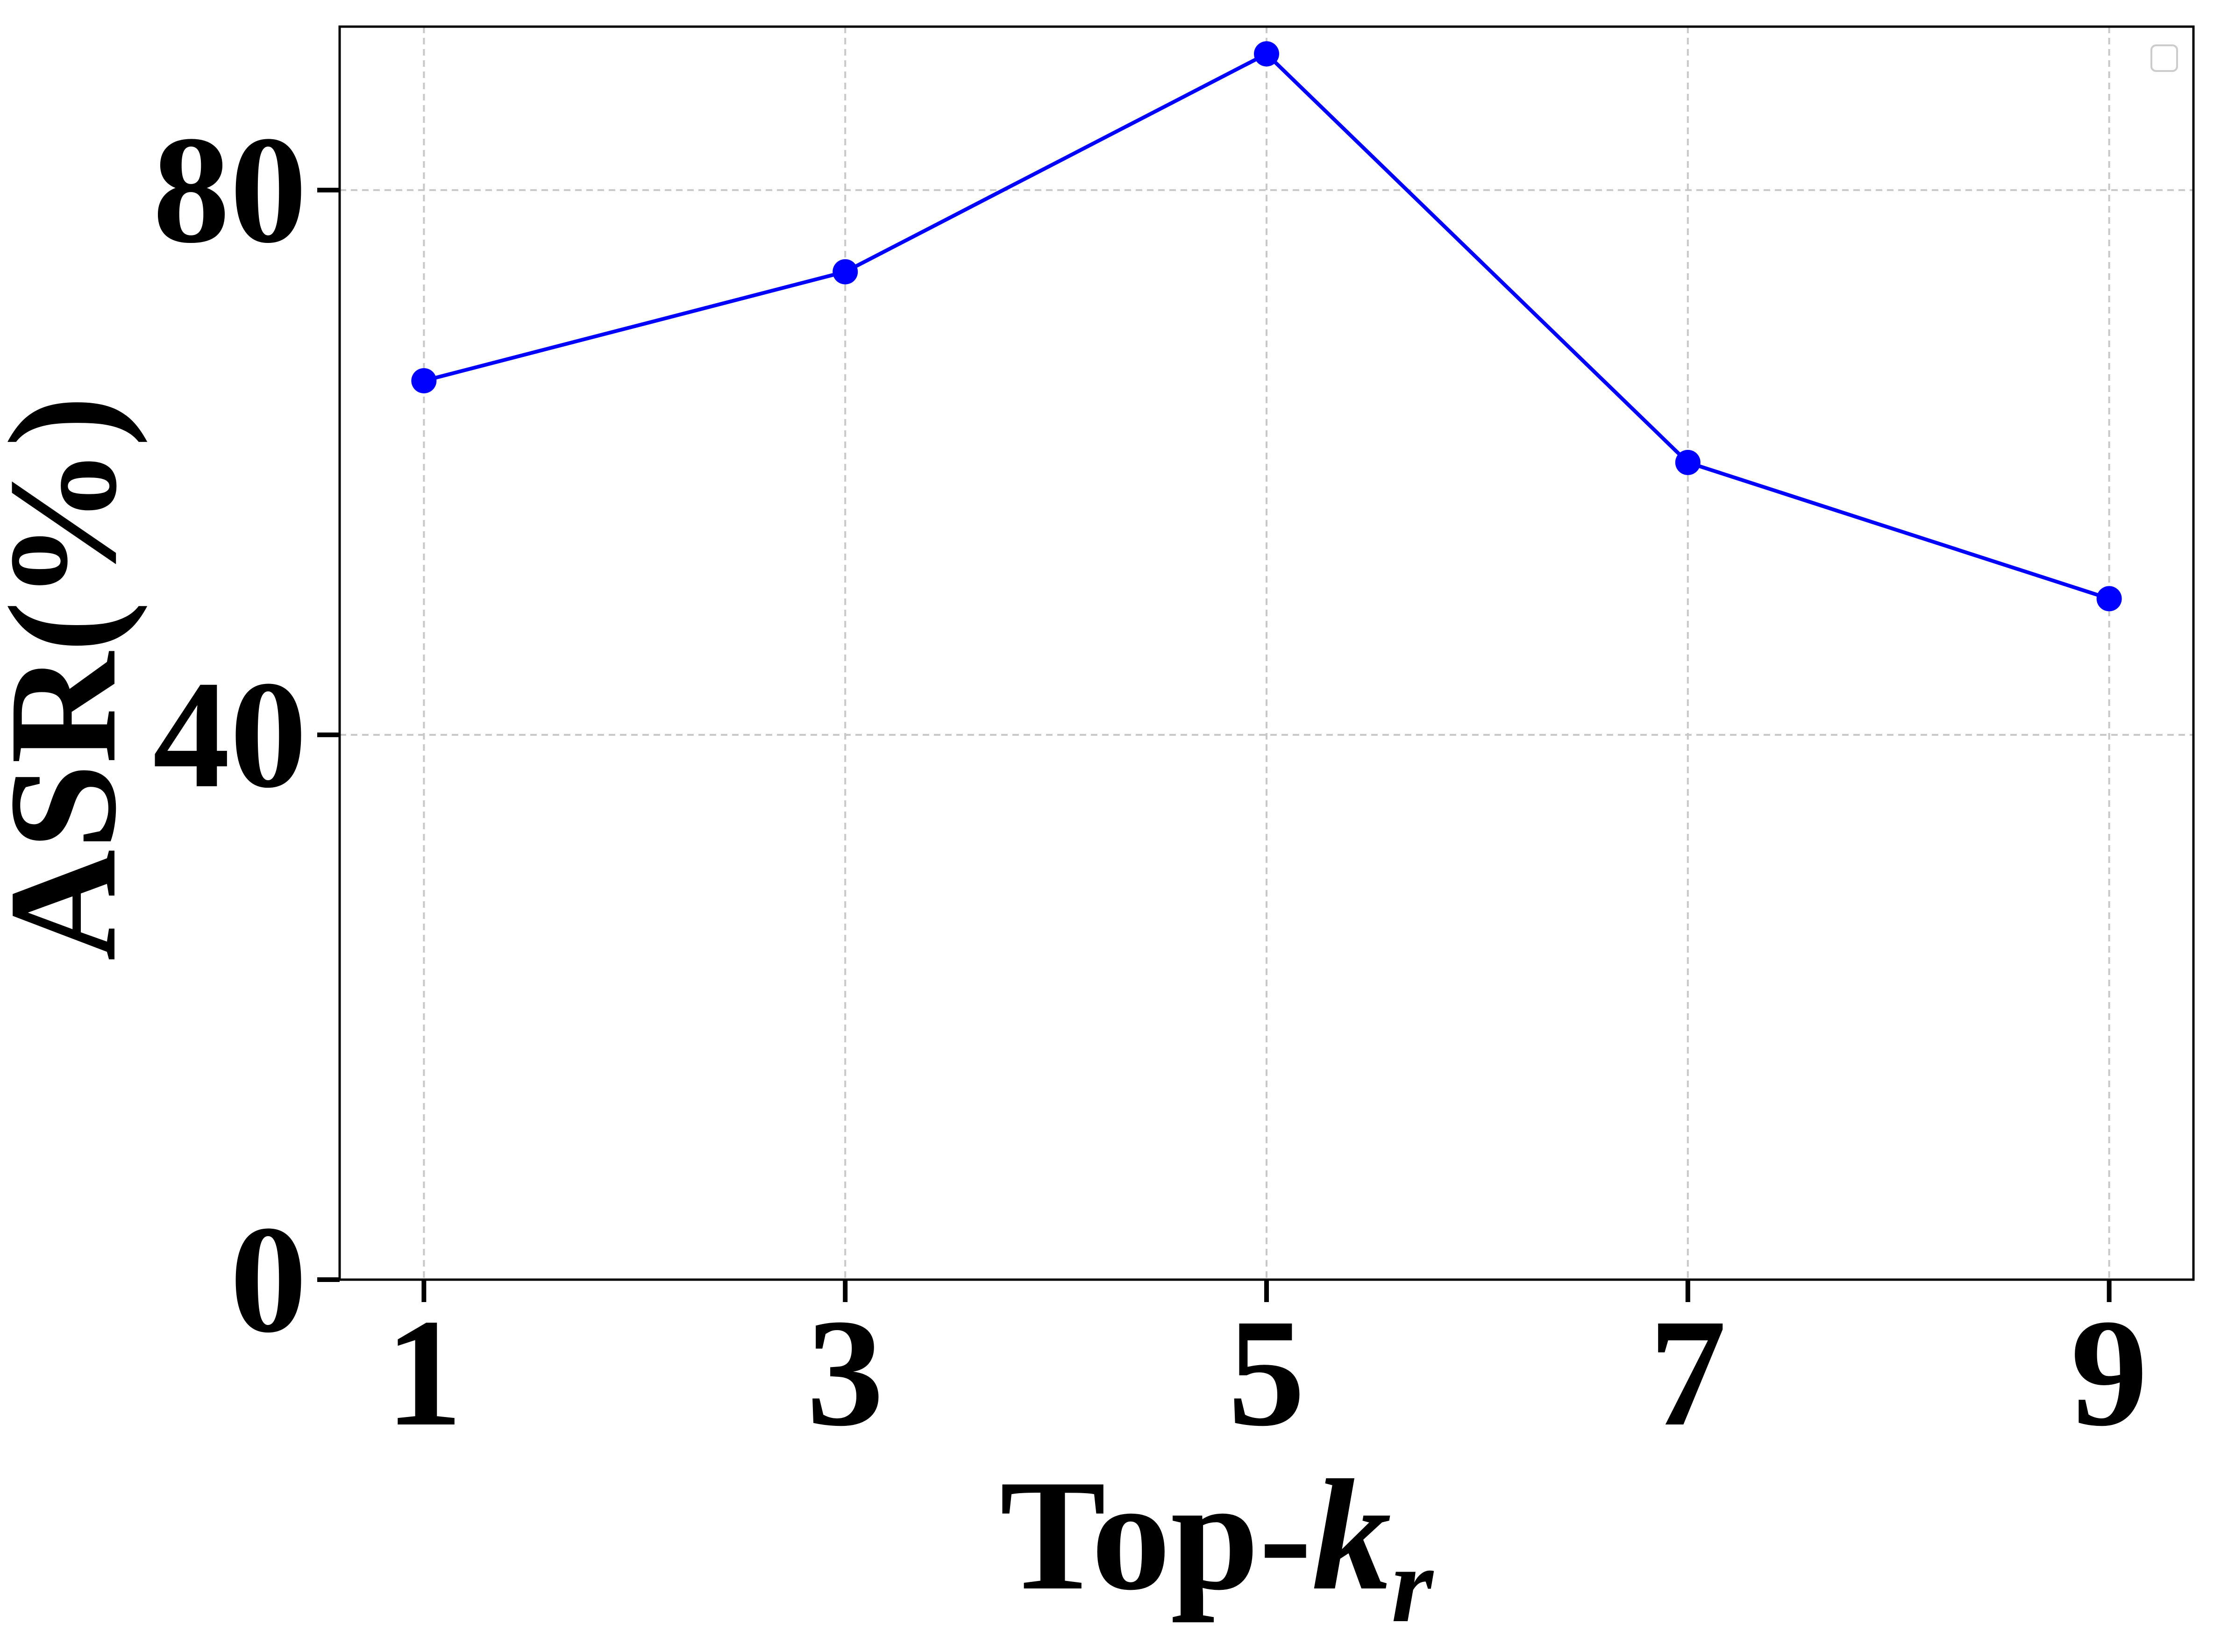 The height and width of the screenshot is (1652, 2221). Describe the element at coordinates (74, 679) in the screenshot. I see `y-axis-label: ASR(%)` at that location.